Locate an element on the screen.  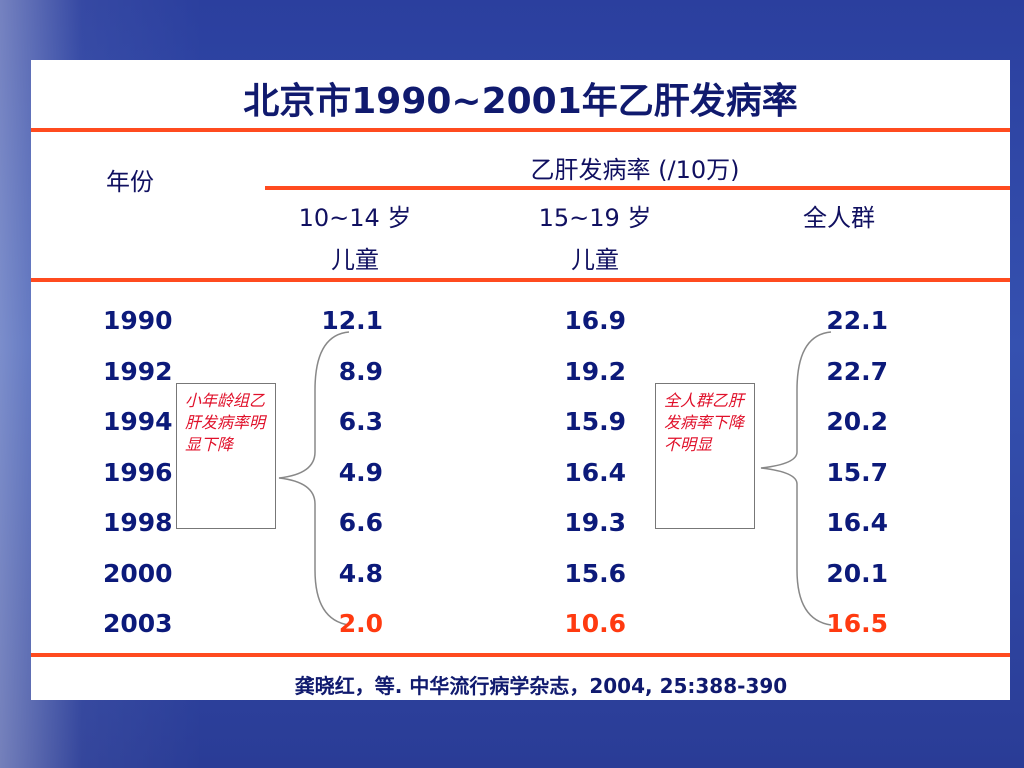
value-cell: 22.1 is located at coordinates (857, 320).